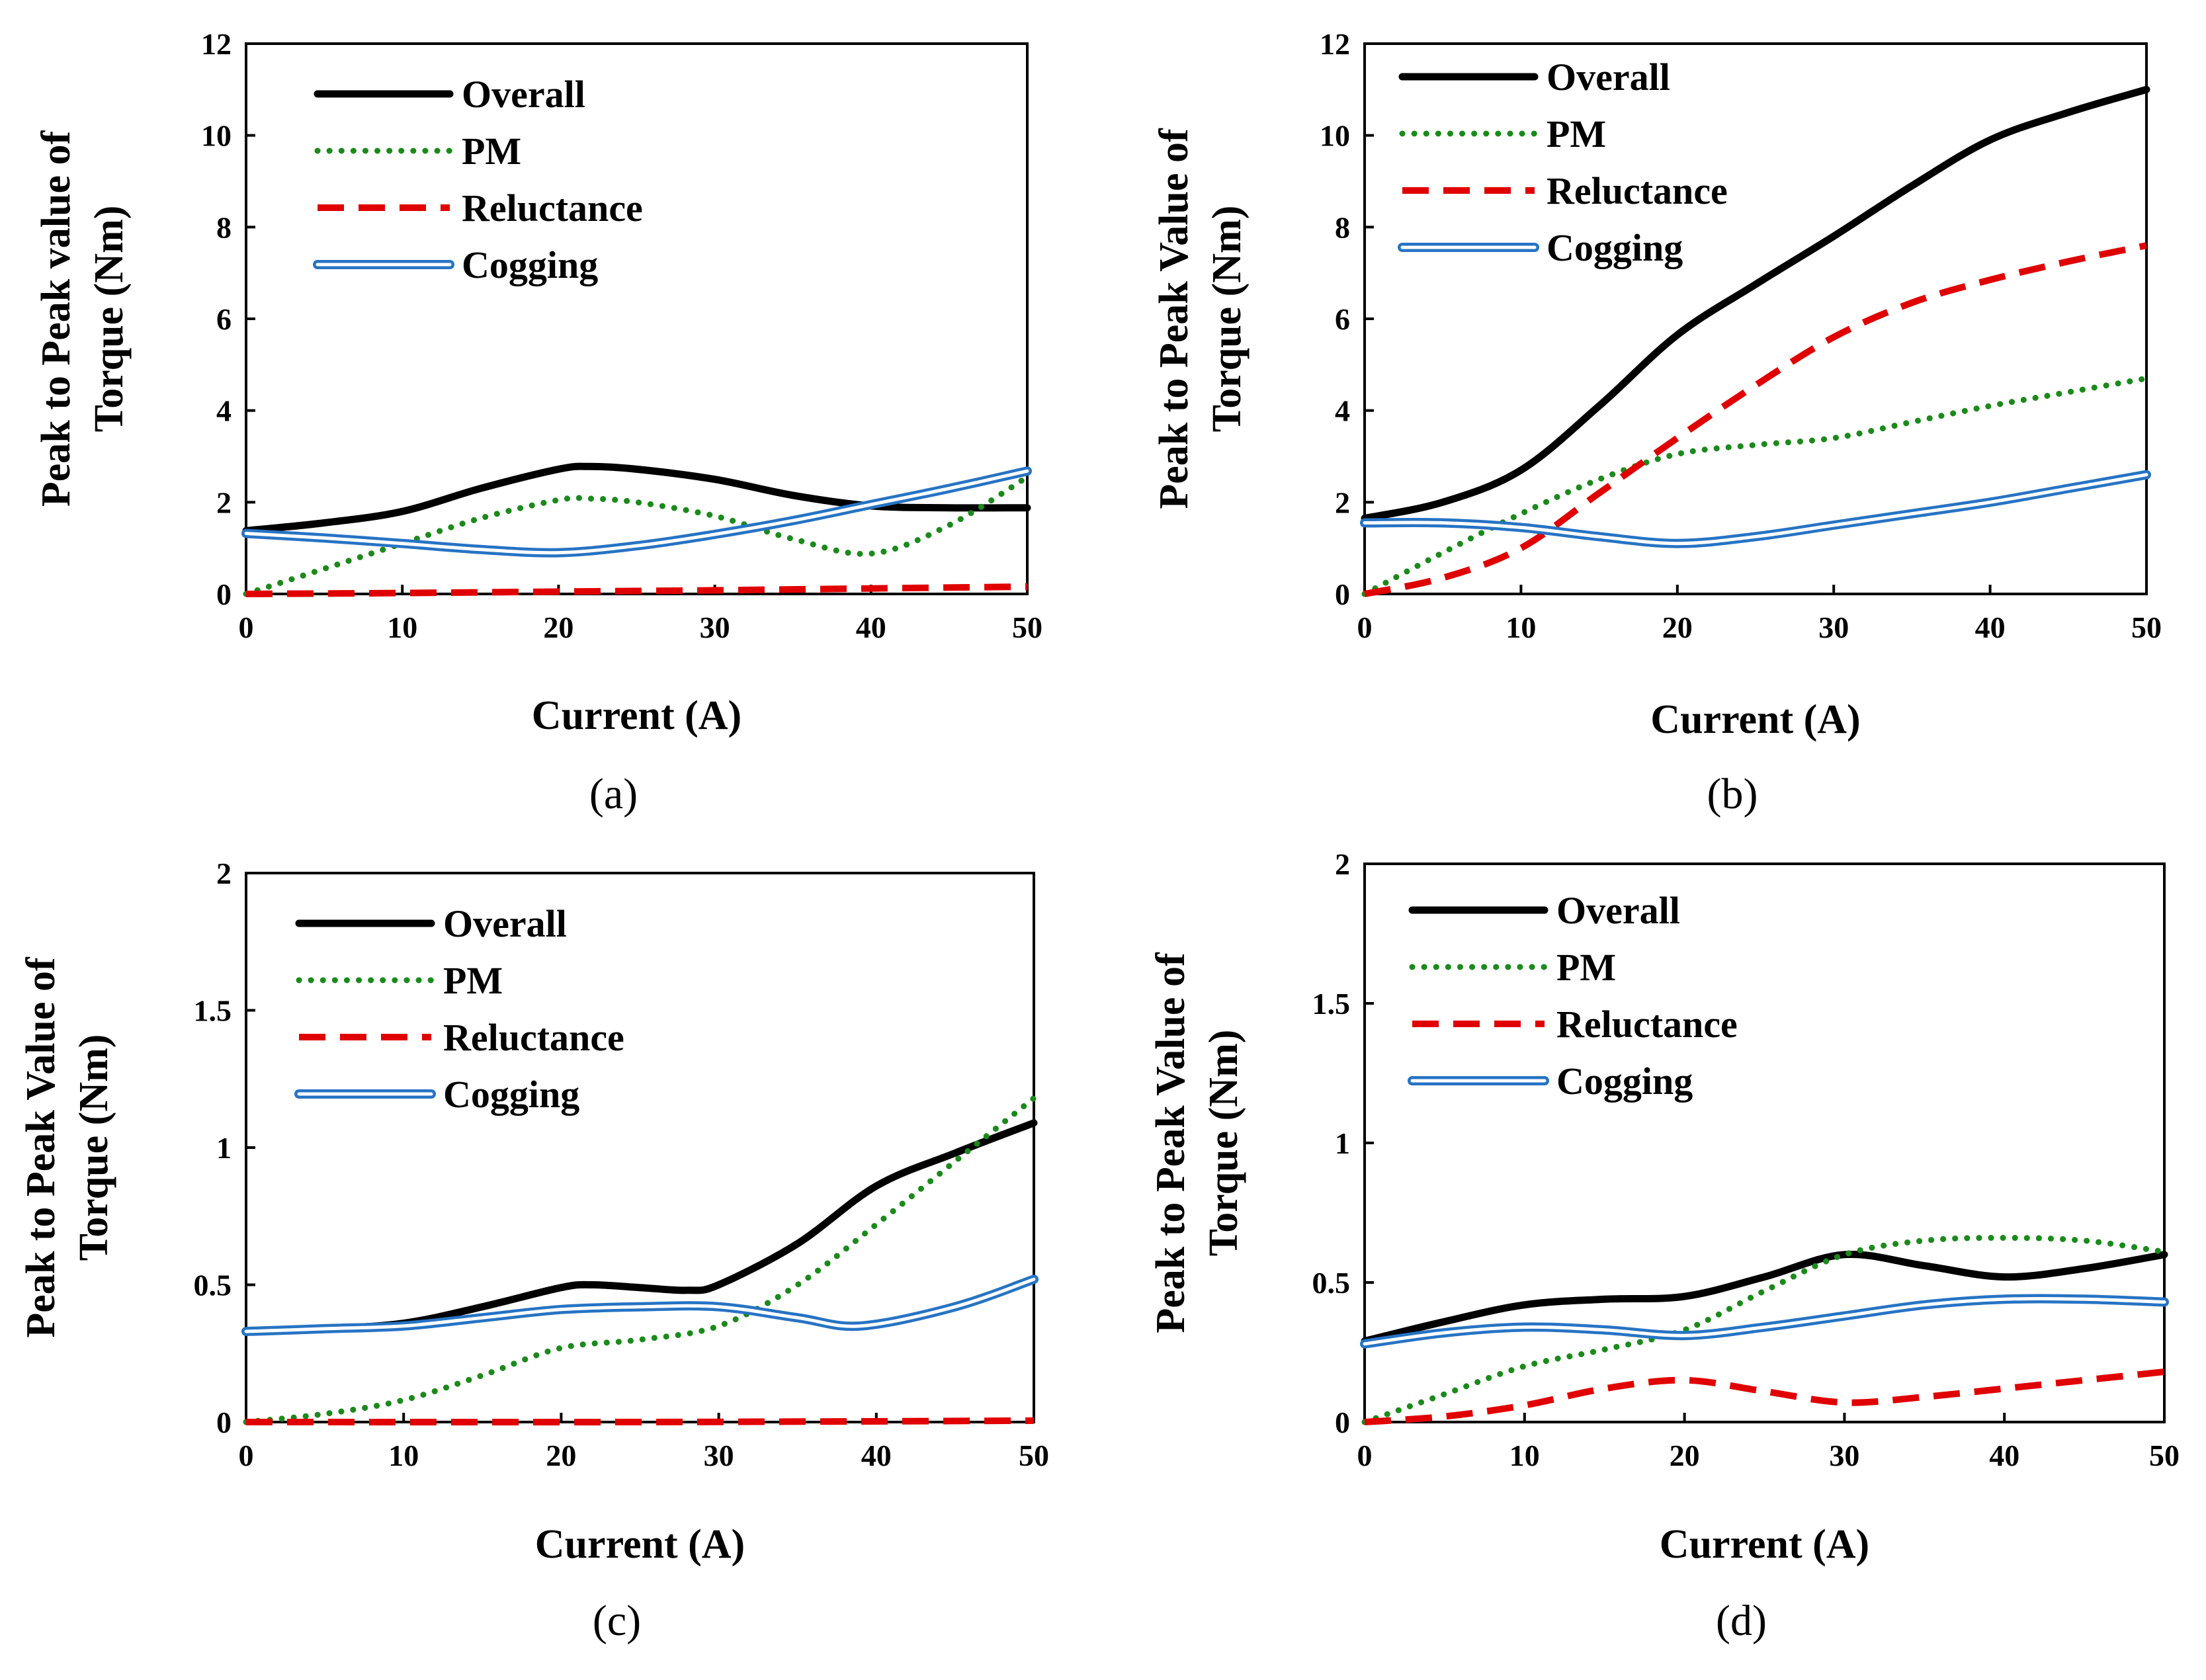 This screenshot has width=2206, height=1680. Describe the element at coordinates (1741, 1621) in the screenshot. I see `panel-label: (d)` at that location.